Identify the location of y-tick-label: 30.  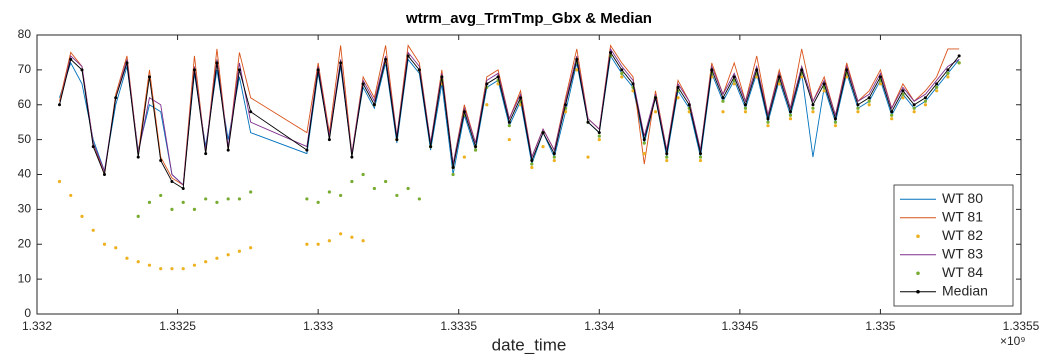
(25, 209).